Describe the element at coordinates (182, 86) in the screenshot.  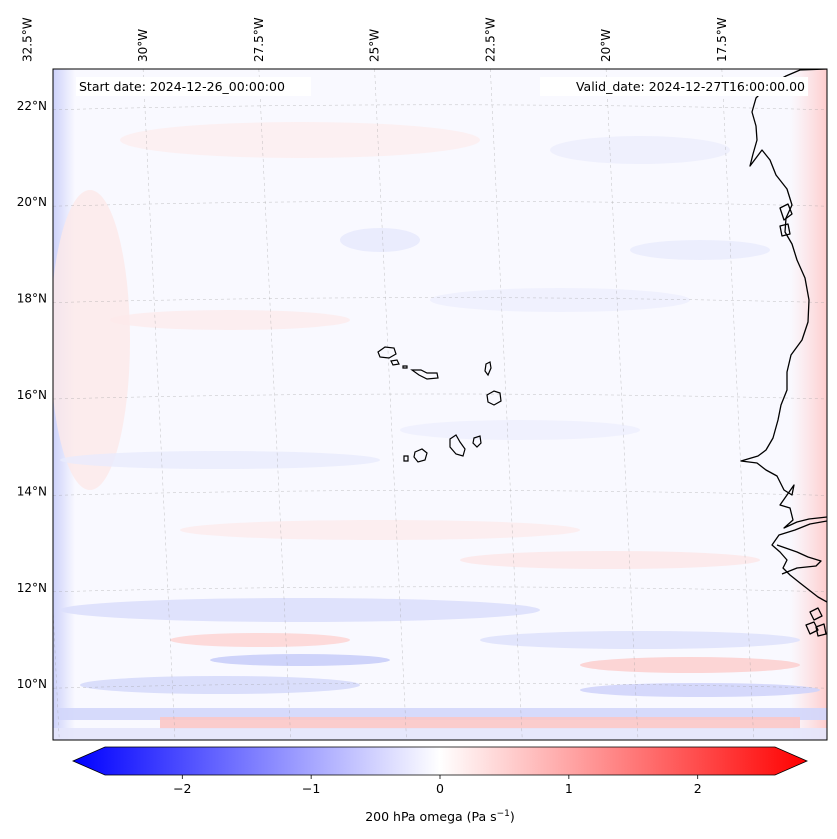
I see `start-date-label: Start date: 2024-12-26_00:00:00` at that location.